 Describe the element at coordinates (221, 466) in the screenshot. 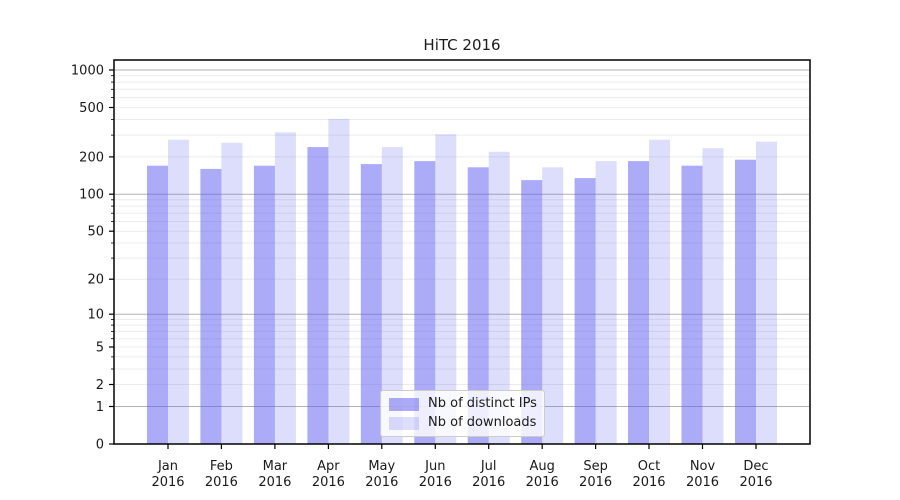

I see `x-tick-label-month: Feb` at that location.